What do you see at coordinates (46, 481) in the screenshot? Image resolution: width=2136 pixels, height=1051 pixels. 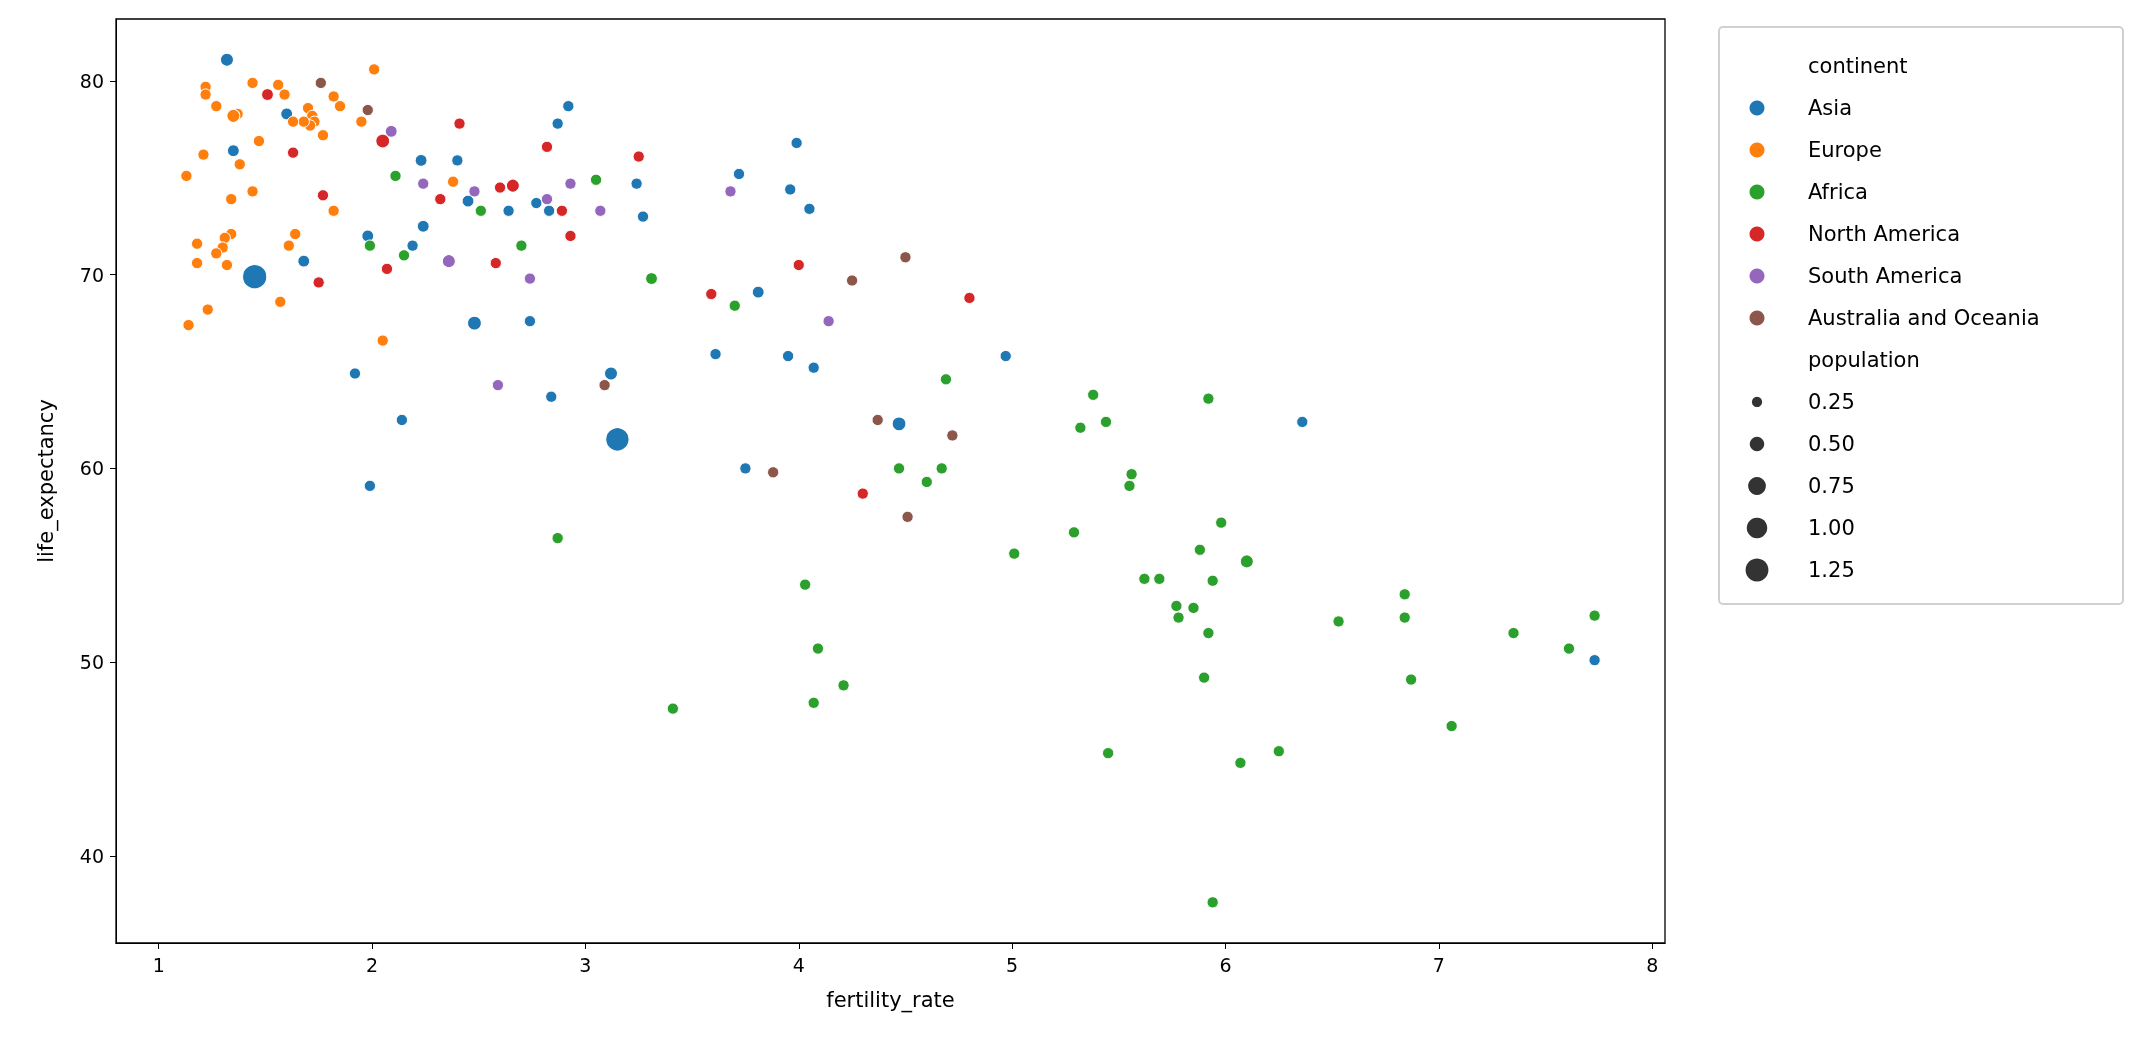 I see `y-axis-title: life_expectancy` at bounding box center [46, 481].